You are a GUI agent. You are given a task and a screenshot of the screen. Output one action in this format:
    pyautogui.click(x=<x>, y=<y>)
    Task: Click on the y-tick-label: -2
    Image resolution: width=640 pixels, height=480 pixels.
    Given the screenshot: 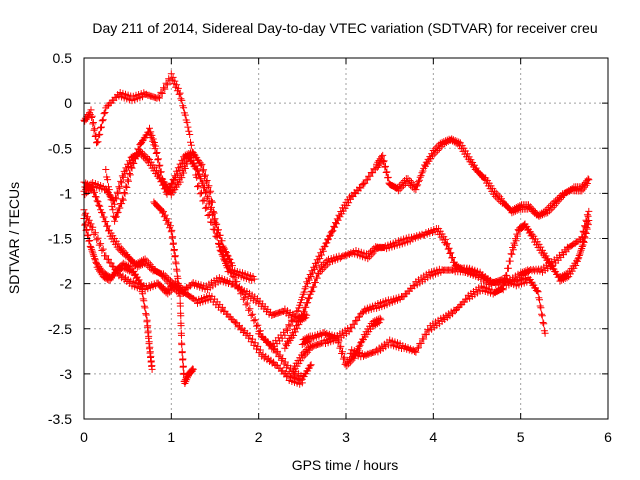 What is the action you would take?
    pyautogui.click(x=66, y=284)
    